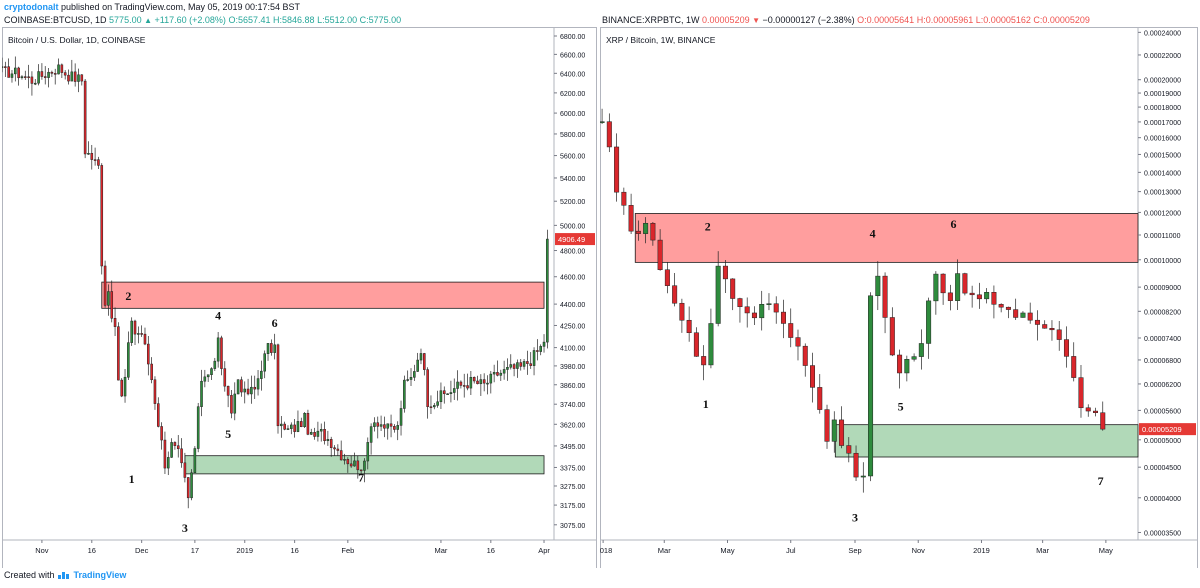 This screenshot has width=1200, height=588. Describe the element at coordinates (572, 447) in the screenshot. I see `y-tick-label: 3495.00` at that location.